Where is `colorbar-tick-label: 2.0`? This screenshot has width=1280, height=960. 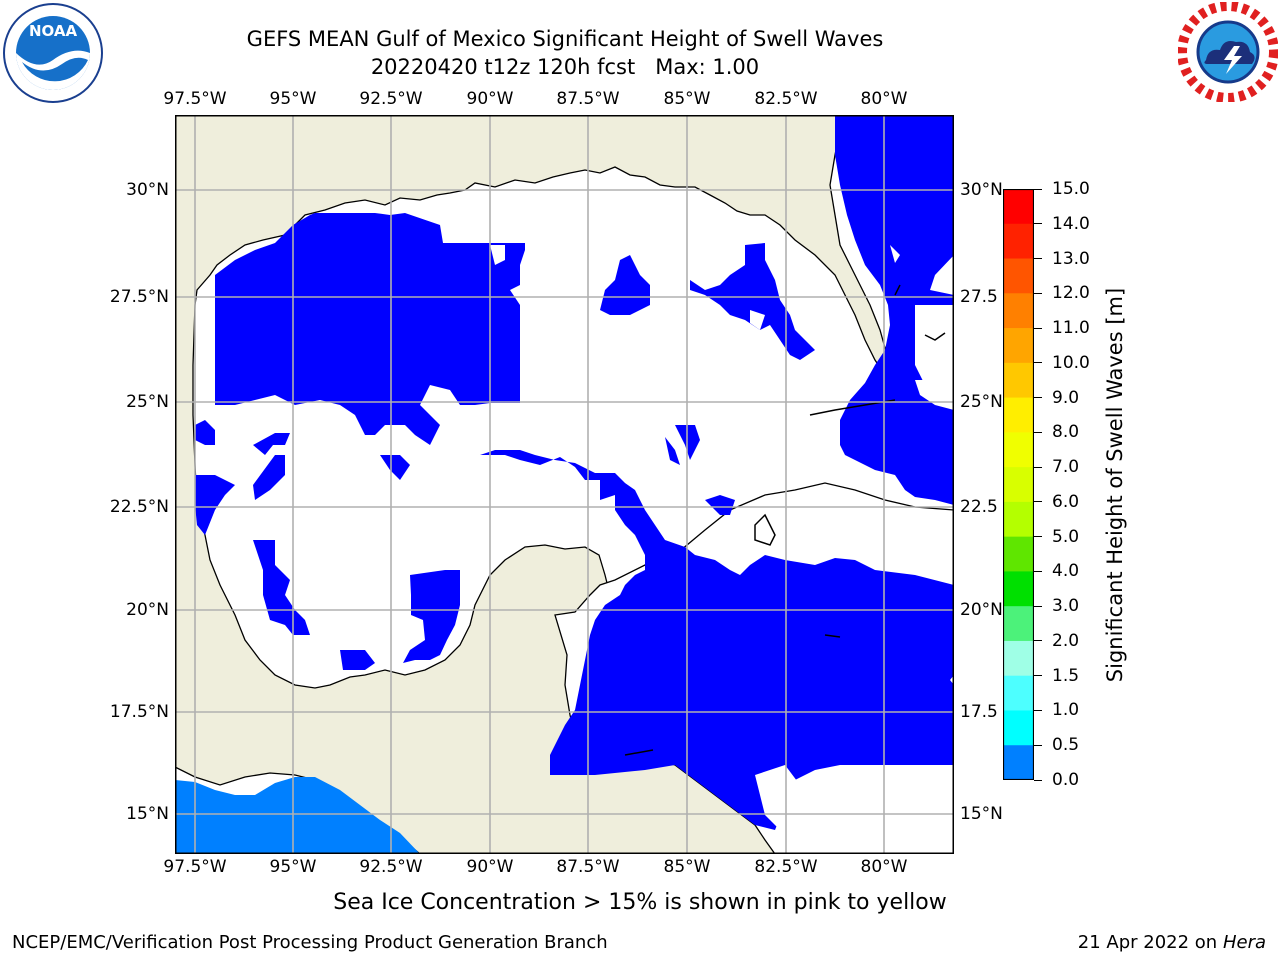 colorbar-tick-label: 2.0 is located at coordinates (1066, 640).